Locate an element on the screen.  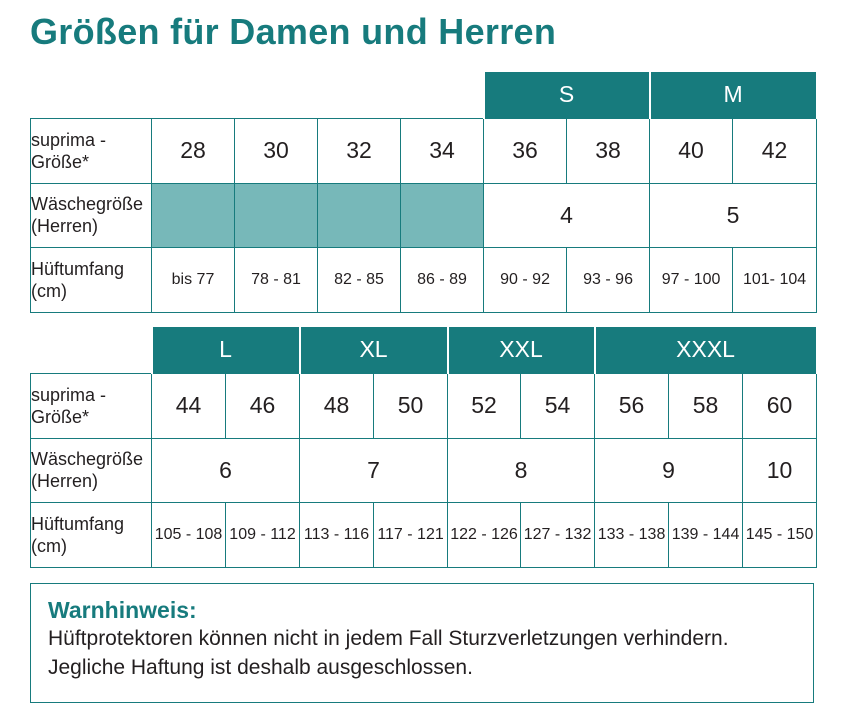
hueft-cell: 82 - 85 is located at coordinates (359, 279).